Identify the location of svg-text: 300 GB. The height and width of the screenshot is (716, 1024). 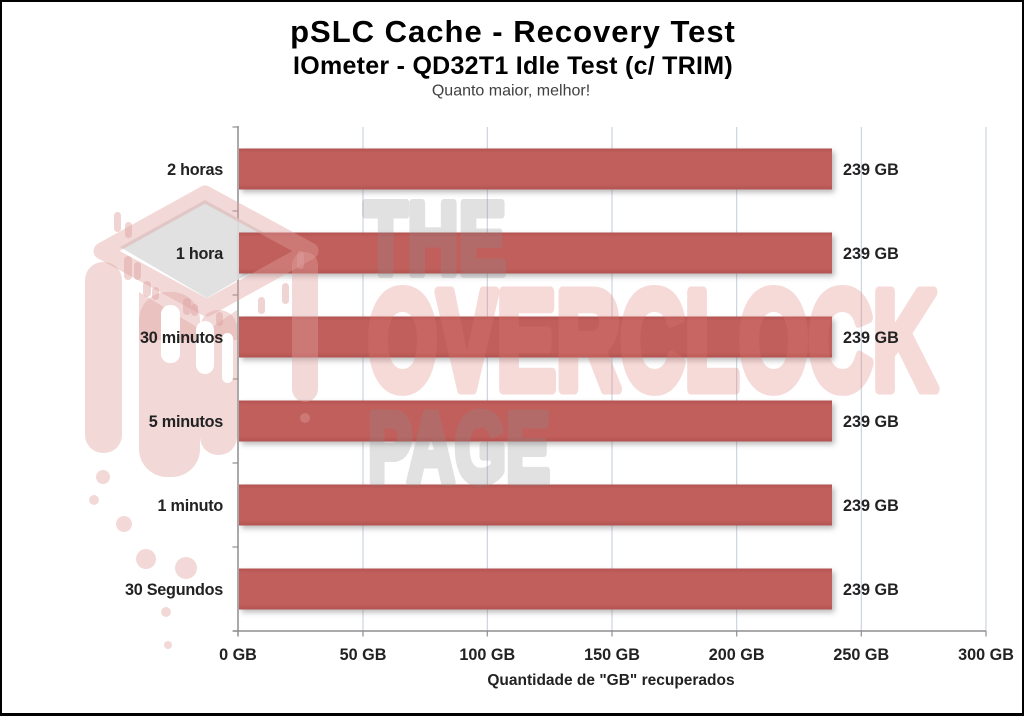
(986, 655).